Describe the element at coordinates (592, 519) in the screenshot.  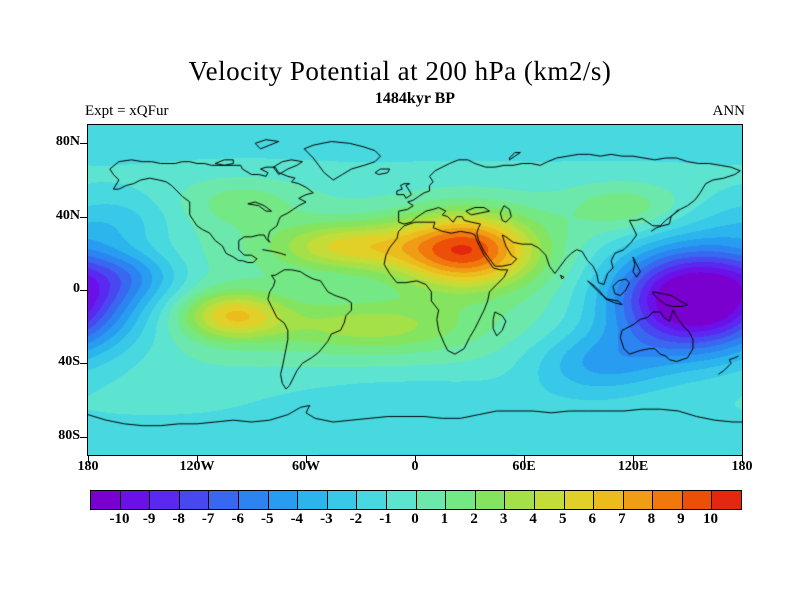
I see `colorbar-level-label: 6` at that location.